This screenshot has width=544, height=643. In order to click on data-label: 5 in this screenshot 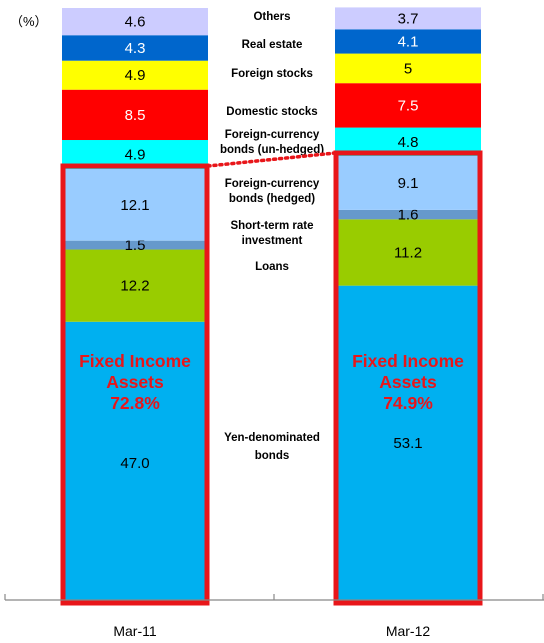, I will do `click(408, 68)`.